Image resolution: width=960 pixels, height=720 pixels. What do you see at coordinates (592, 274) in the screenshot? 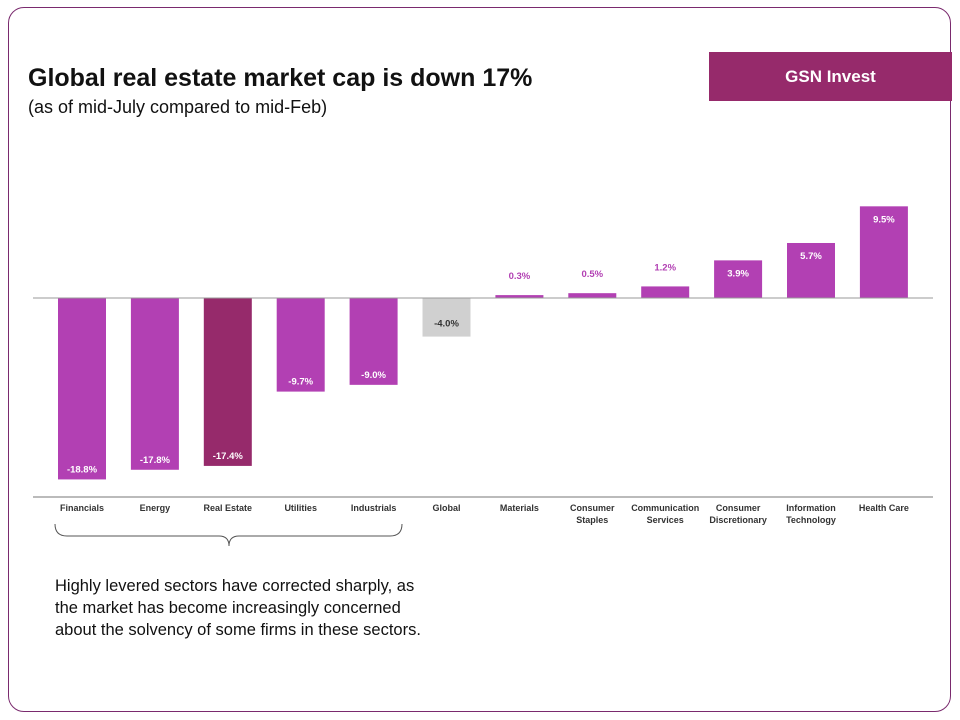
I see `data-label: 0.5%` at bounding box center [592, 274].